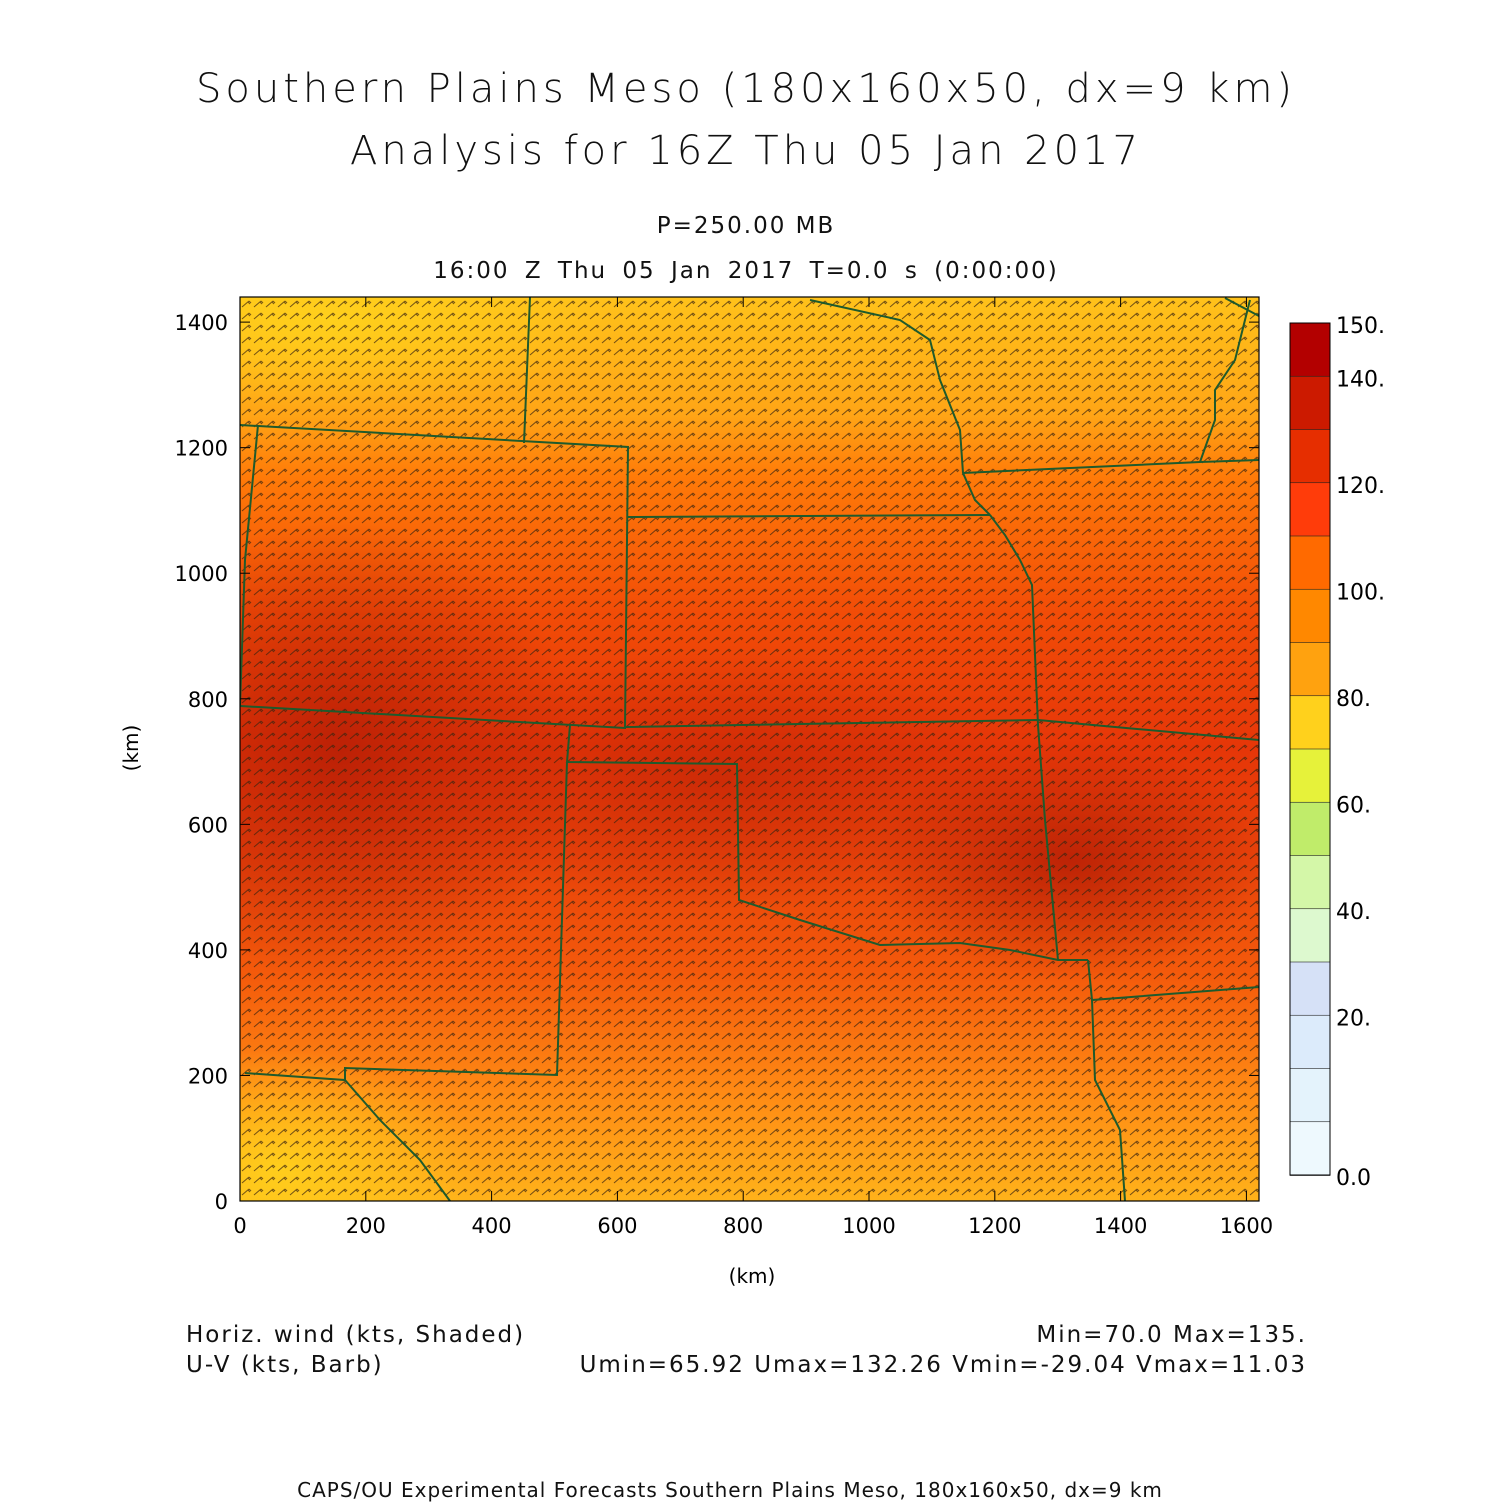 The image size is (1500, 1502). I want to click on colorbar-label: 0.0, so click(1353, 1178).